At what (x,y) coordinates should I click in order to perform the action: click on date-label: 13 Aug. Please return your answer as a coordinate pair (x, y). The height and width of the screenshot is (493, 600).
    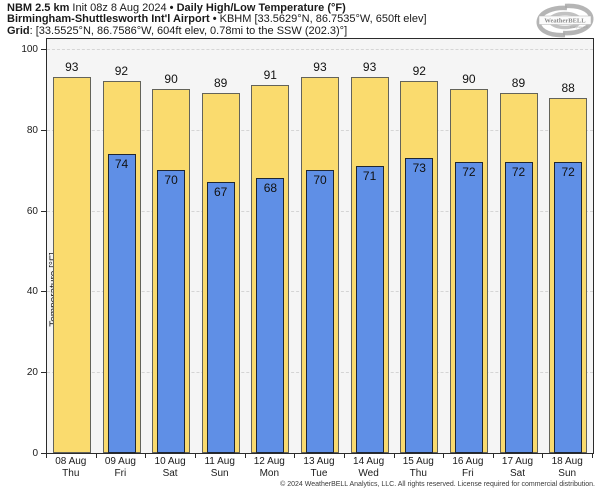
    Looking at the image, I should click on (319, 461).